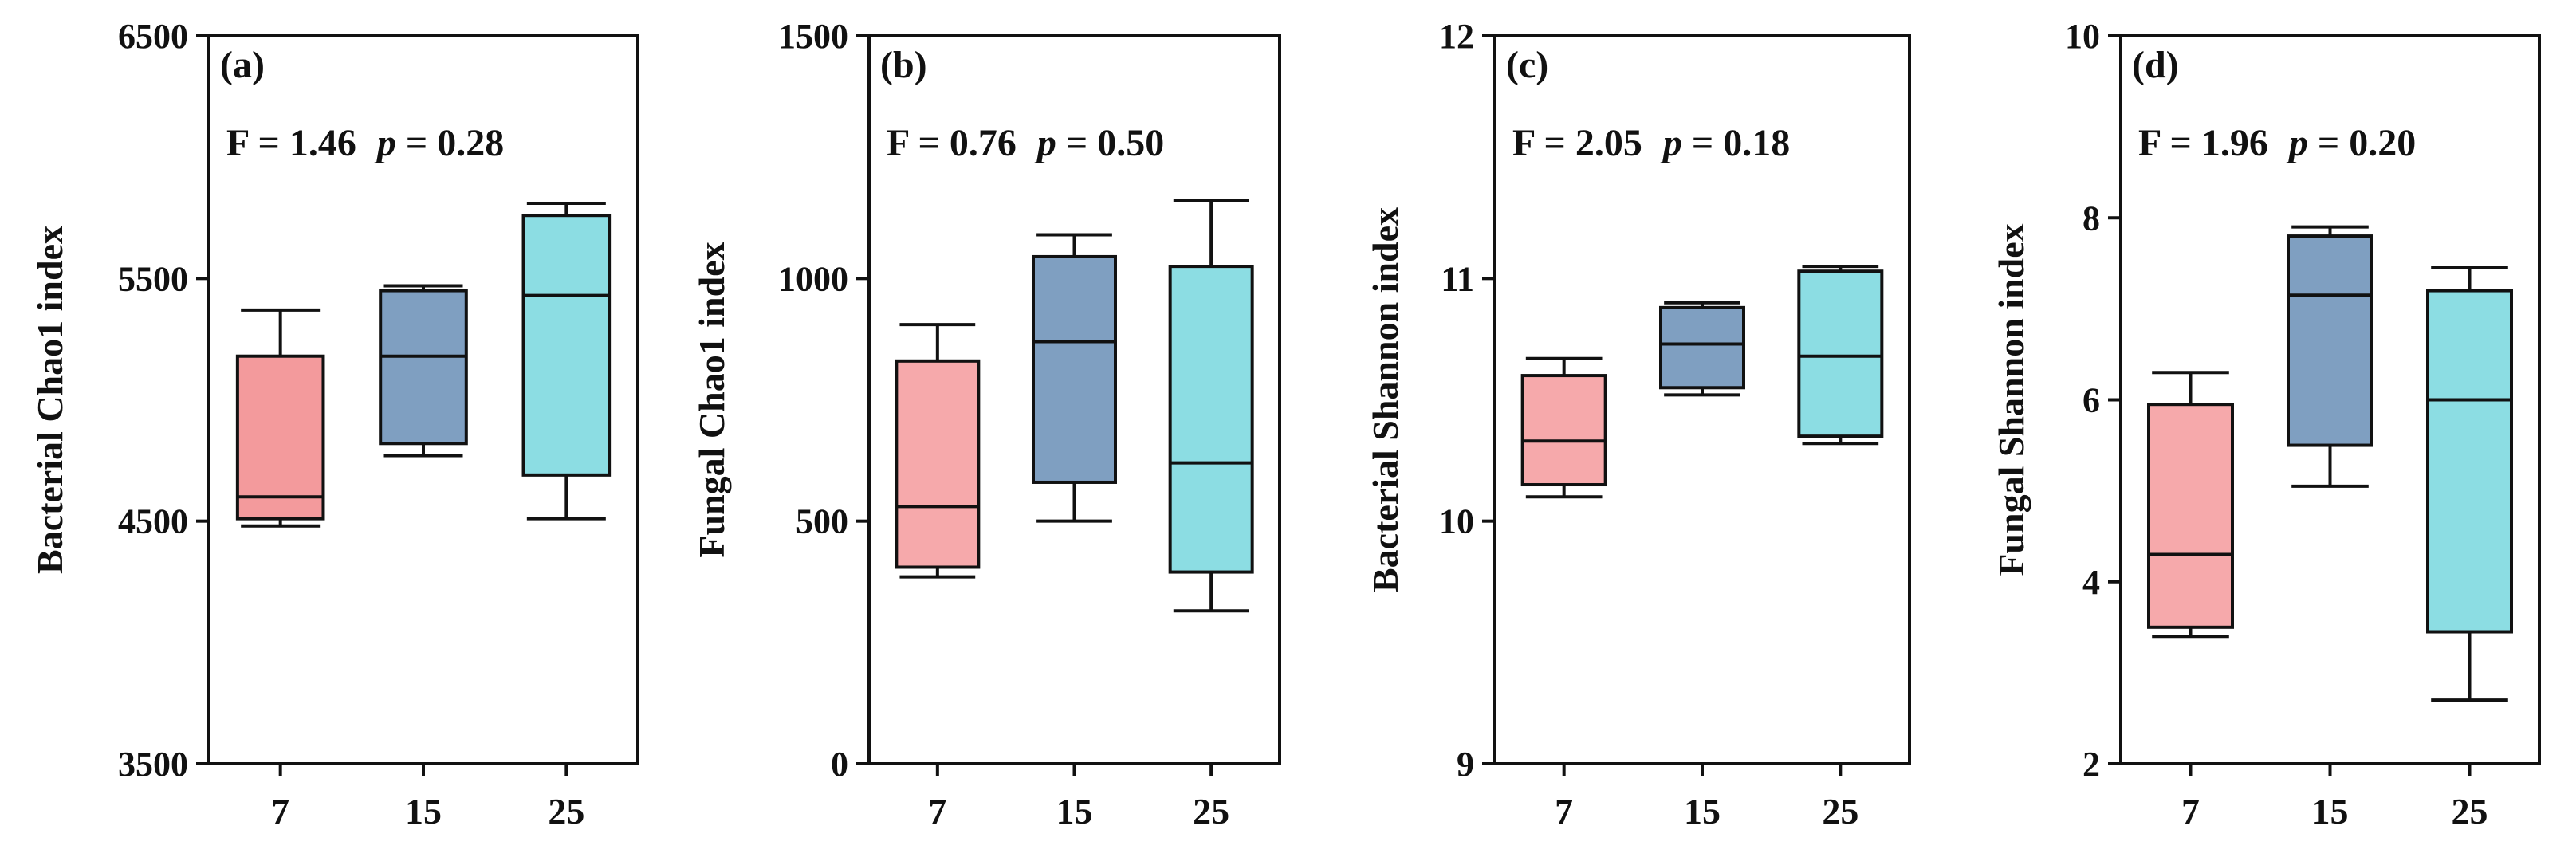  Describe the element at coordinates (2203, 143) in the screenshot. I see `stat-f-value: F = 1.96` at that location.